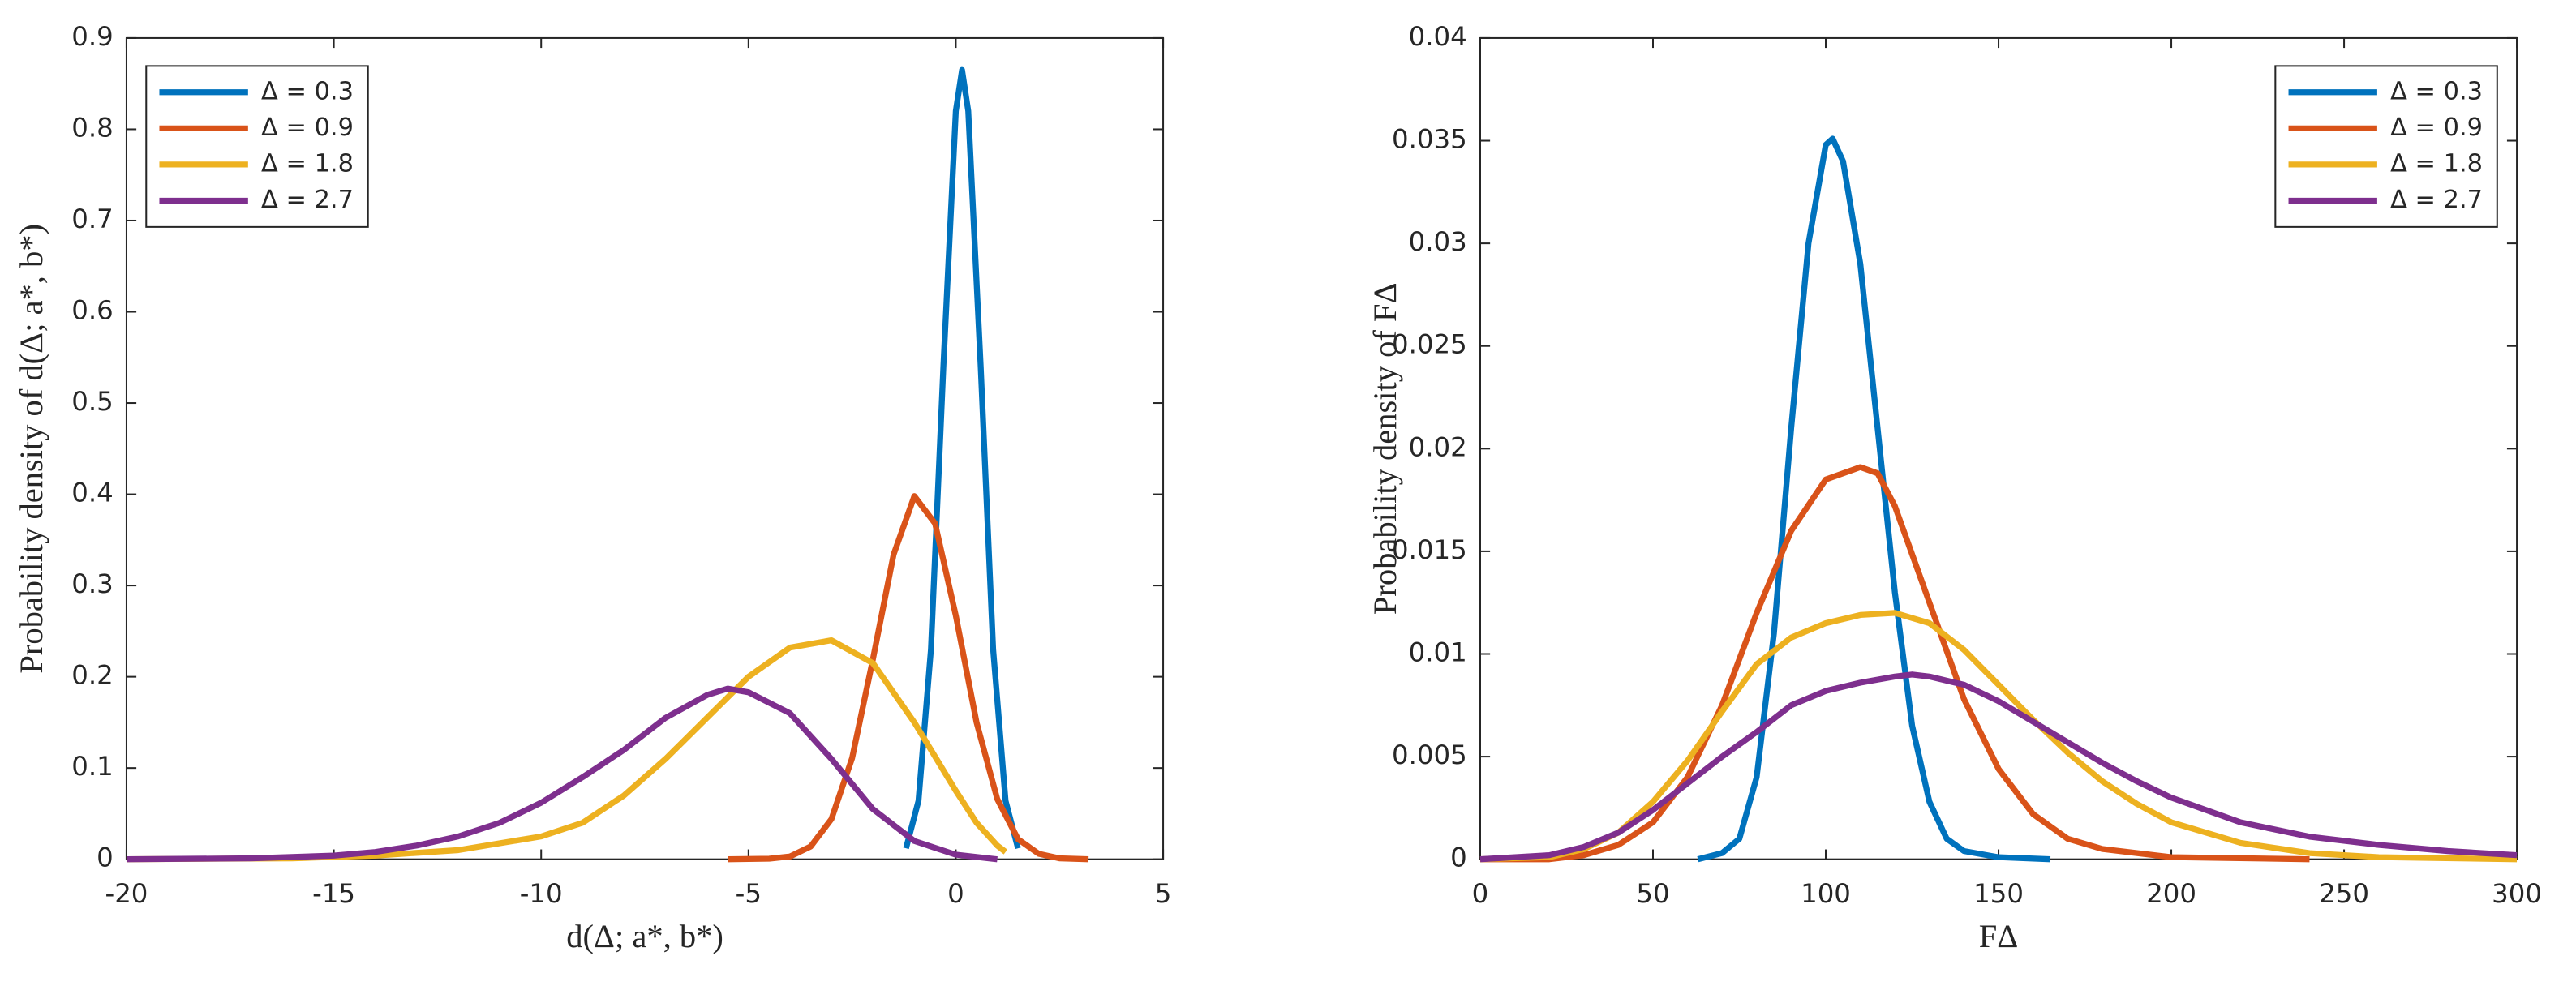 The image size is (2576, 986). Describe the element at coordinates (92, 766) in the screenshot. I see `y-tick-label: 0.1` at that location.